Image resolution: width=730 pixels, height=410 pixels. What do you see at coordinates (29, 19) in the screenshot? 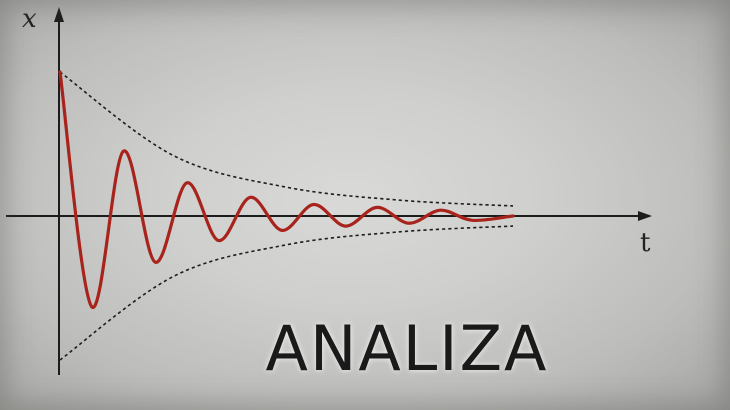
I see `y-axis-label: x` at bounding box center [29, 19].